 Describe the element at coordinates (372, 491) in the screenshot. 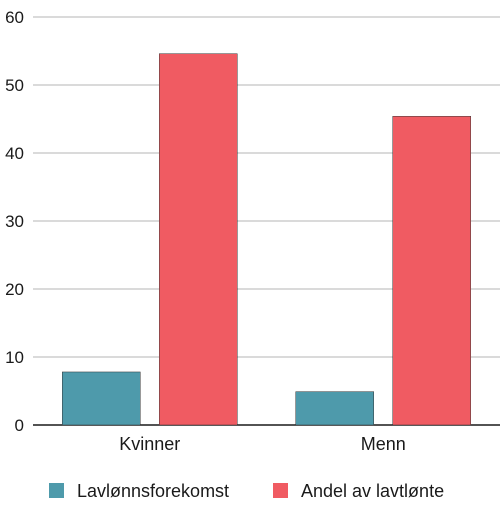

I see `legend-label: Andel av lavtlønte` at that location.